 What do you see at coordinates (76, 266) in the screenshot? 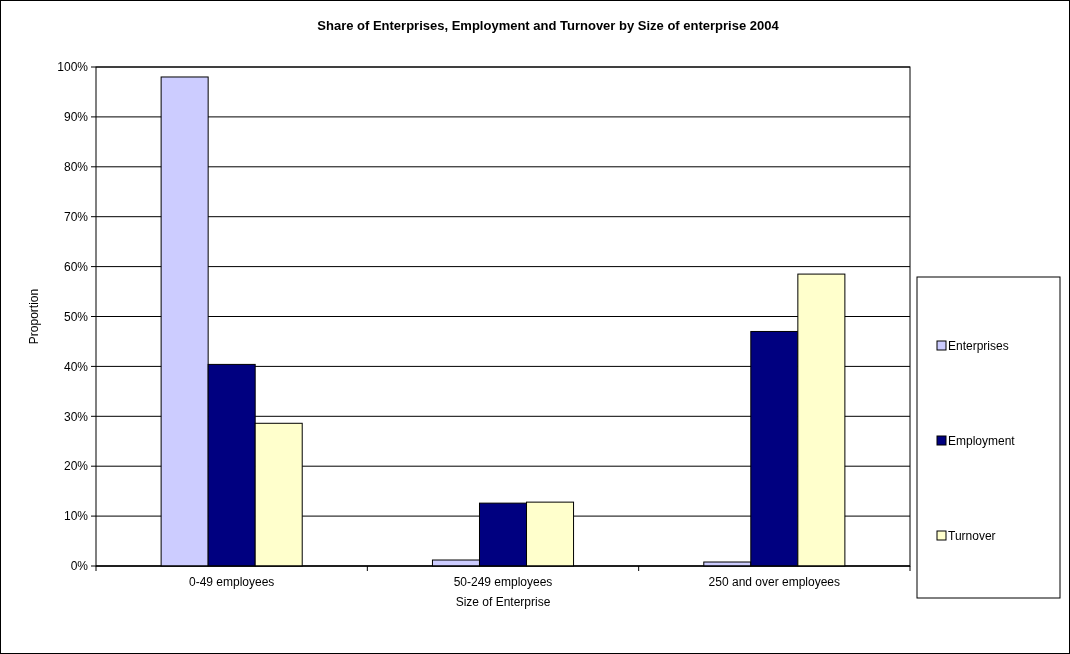
I see `y-tick-label: 60%` at bounding box center [76, 266].